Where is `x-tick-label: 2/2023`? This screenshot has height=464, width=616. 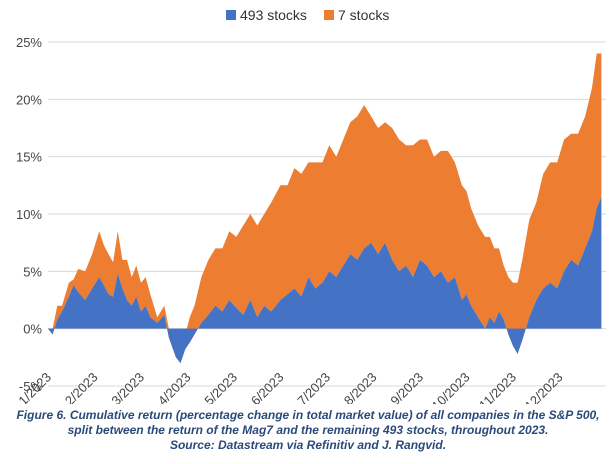
x-tick-label: 2/2023 is located at coordinates (81, 387).